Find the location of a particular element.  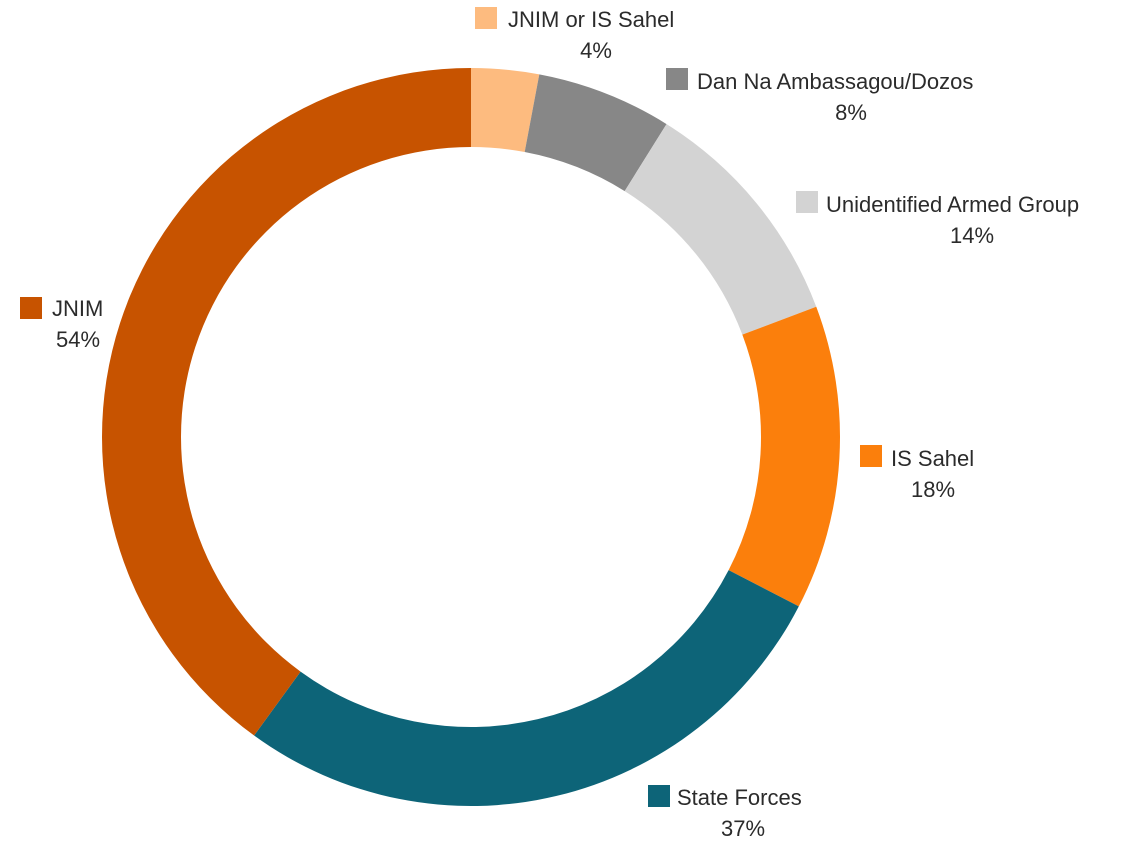

legend-swatch-is-sahel is located at coordinates (871, 456).